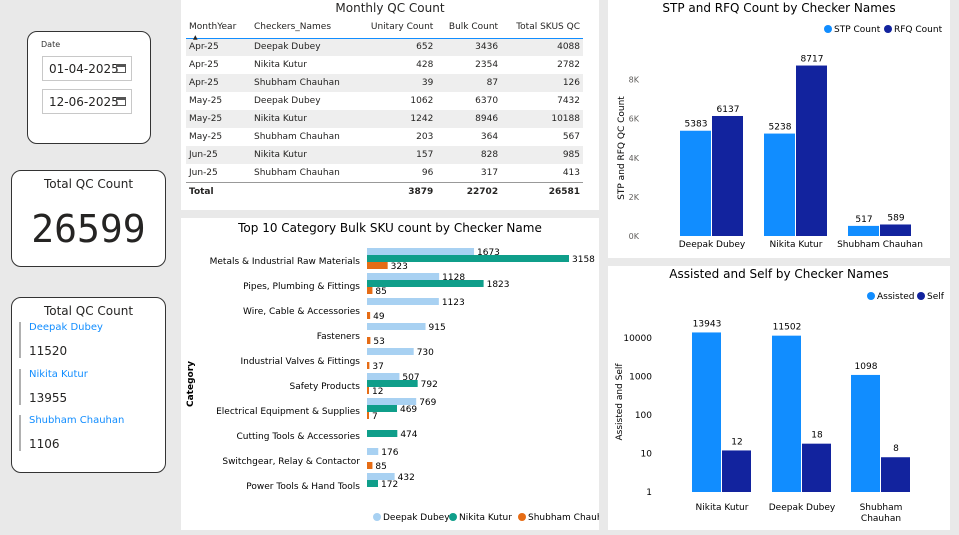 This screenshot has width=959, height=535. I want to click on table-cell: 7432, so click(568, 101).